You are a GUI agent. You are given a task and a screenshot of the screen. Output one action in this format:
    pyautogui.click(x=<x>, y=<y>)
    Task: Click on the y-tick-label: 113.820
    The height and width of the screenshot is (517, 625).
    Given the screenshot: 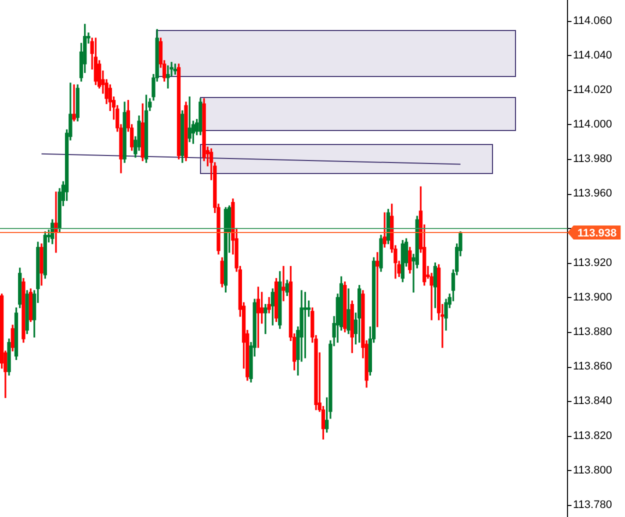 What is the action you would take?
    pyautogui.click(x=592, y=436)
    